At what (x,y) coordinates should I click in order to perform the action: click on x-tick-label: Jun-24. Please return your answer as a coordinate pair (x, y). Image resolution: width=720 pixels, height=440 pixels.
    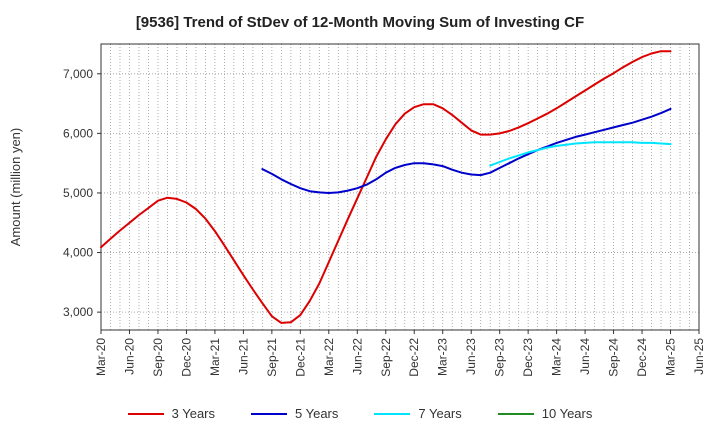
    Looking at the image, I should click on (585, 356).